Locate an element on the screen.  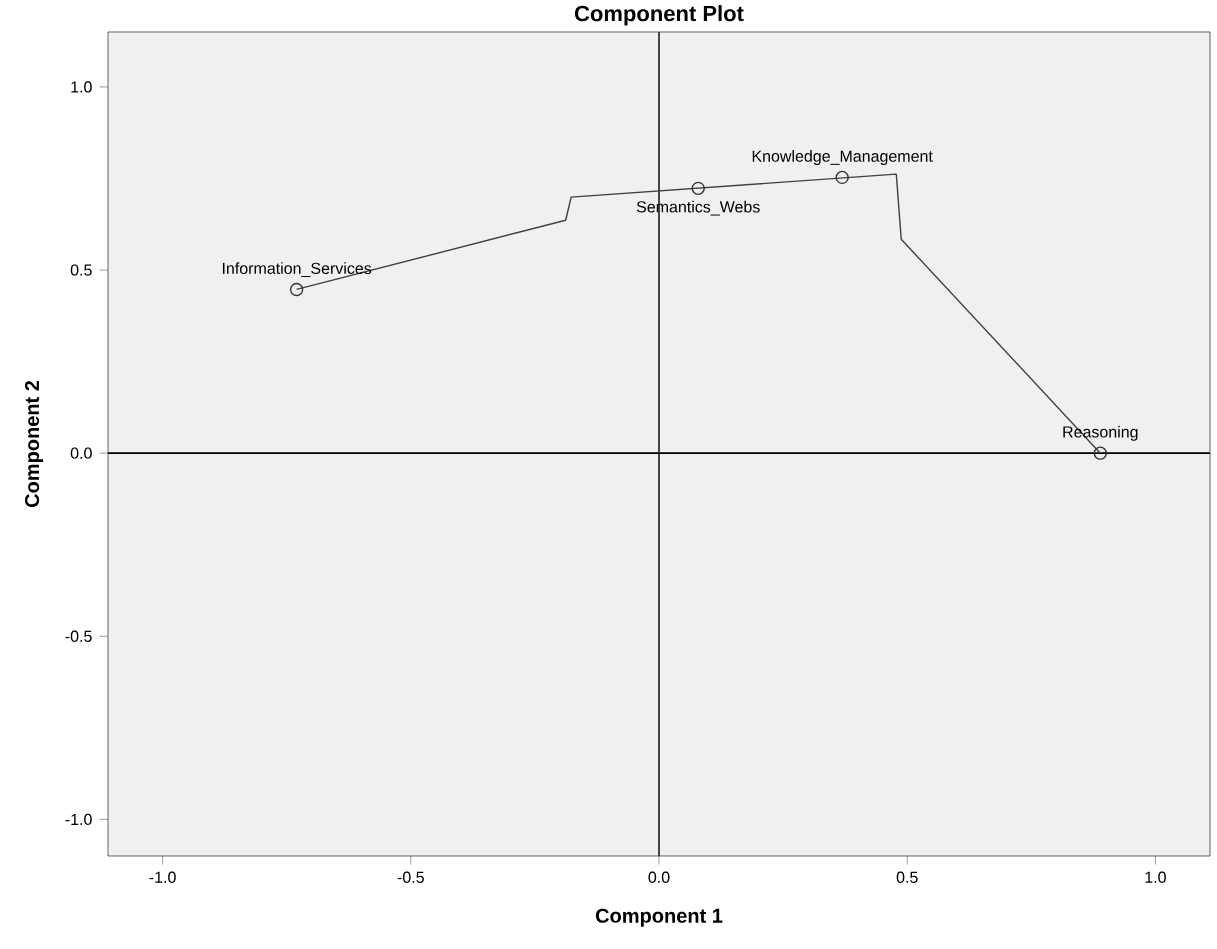
annotation: Information_Services is located at coordinates (297, 270).